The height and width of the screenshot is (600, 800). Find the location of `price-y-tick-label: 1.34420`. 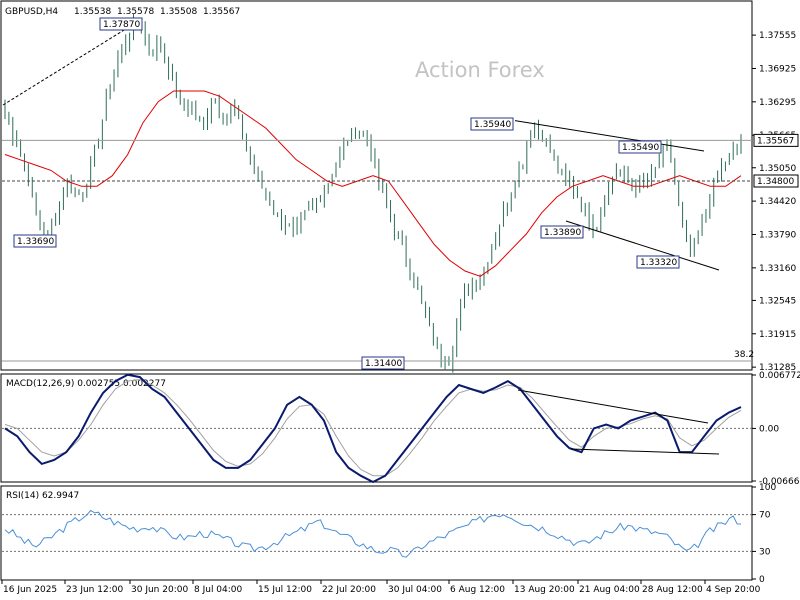

price-y-tick-label: 1.34420 is located at coordinates (777, 202).